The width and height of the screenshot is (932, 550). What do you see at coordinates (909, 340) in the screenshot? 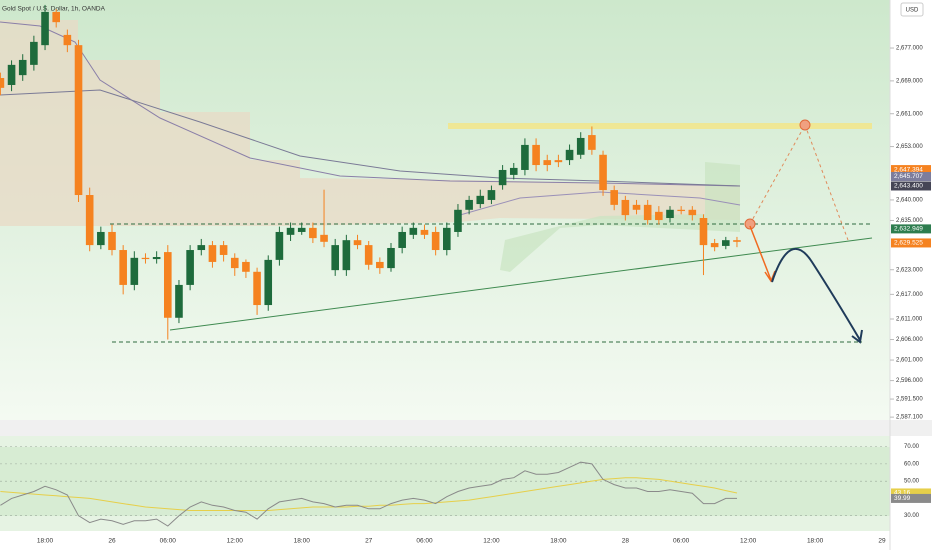
I see `y-tick-label: 2,606.000` at bounding box center [909, 340].